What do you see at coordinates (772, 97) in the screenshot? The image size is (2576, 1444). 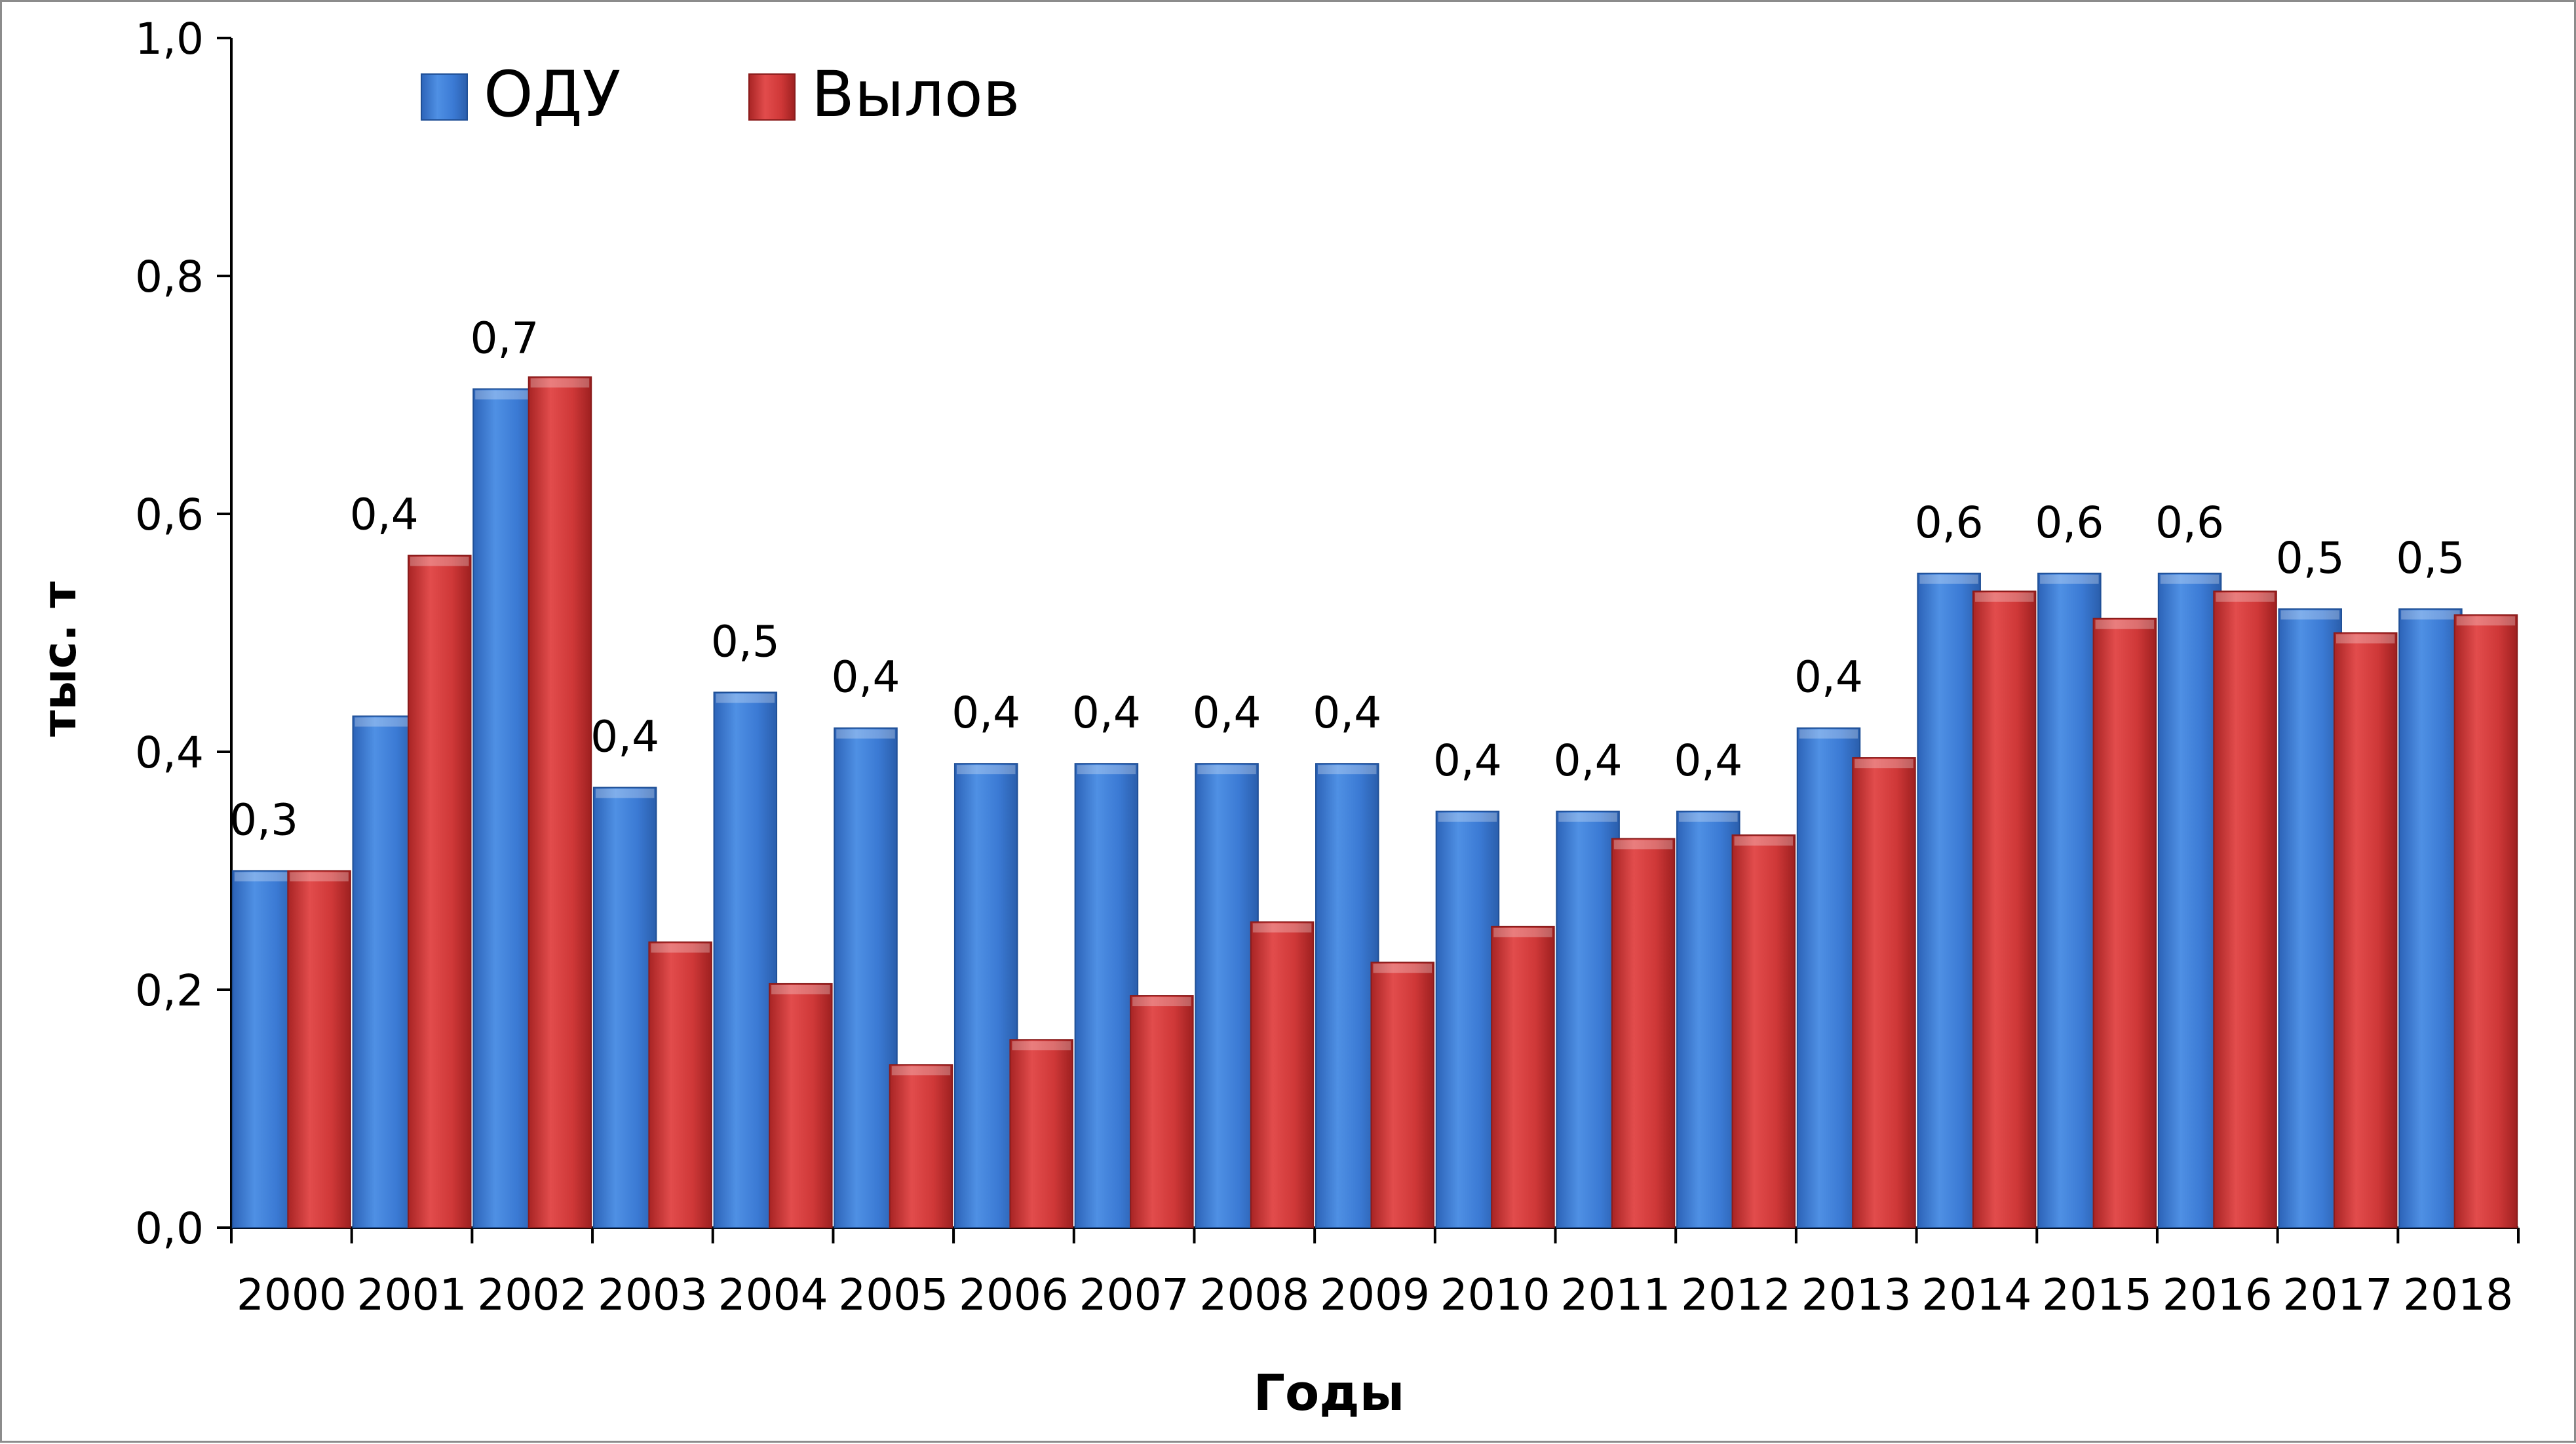 I see `legend-swatch-catch` at bounding box center [772, 97].